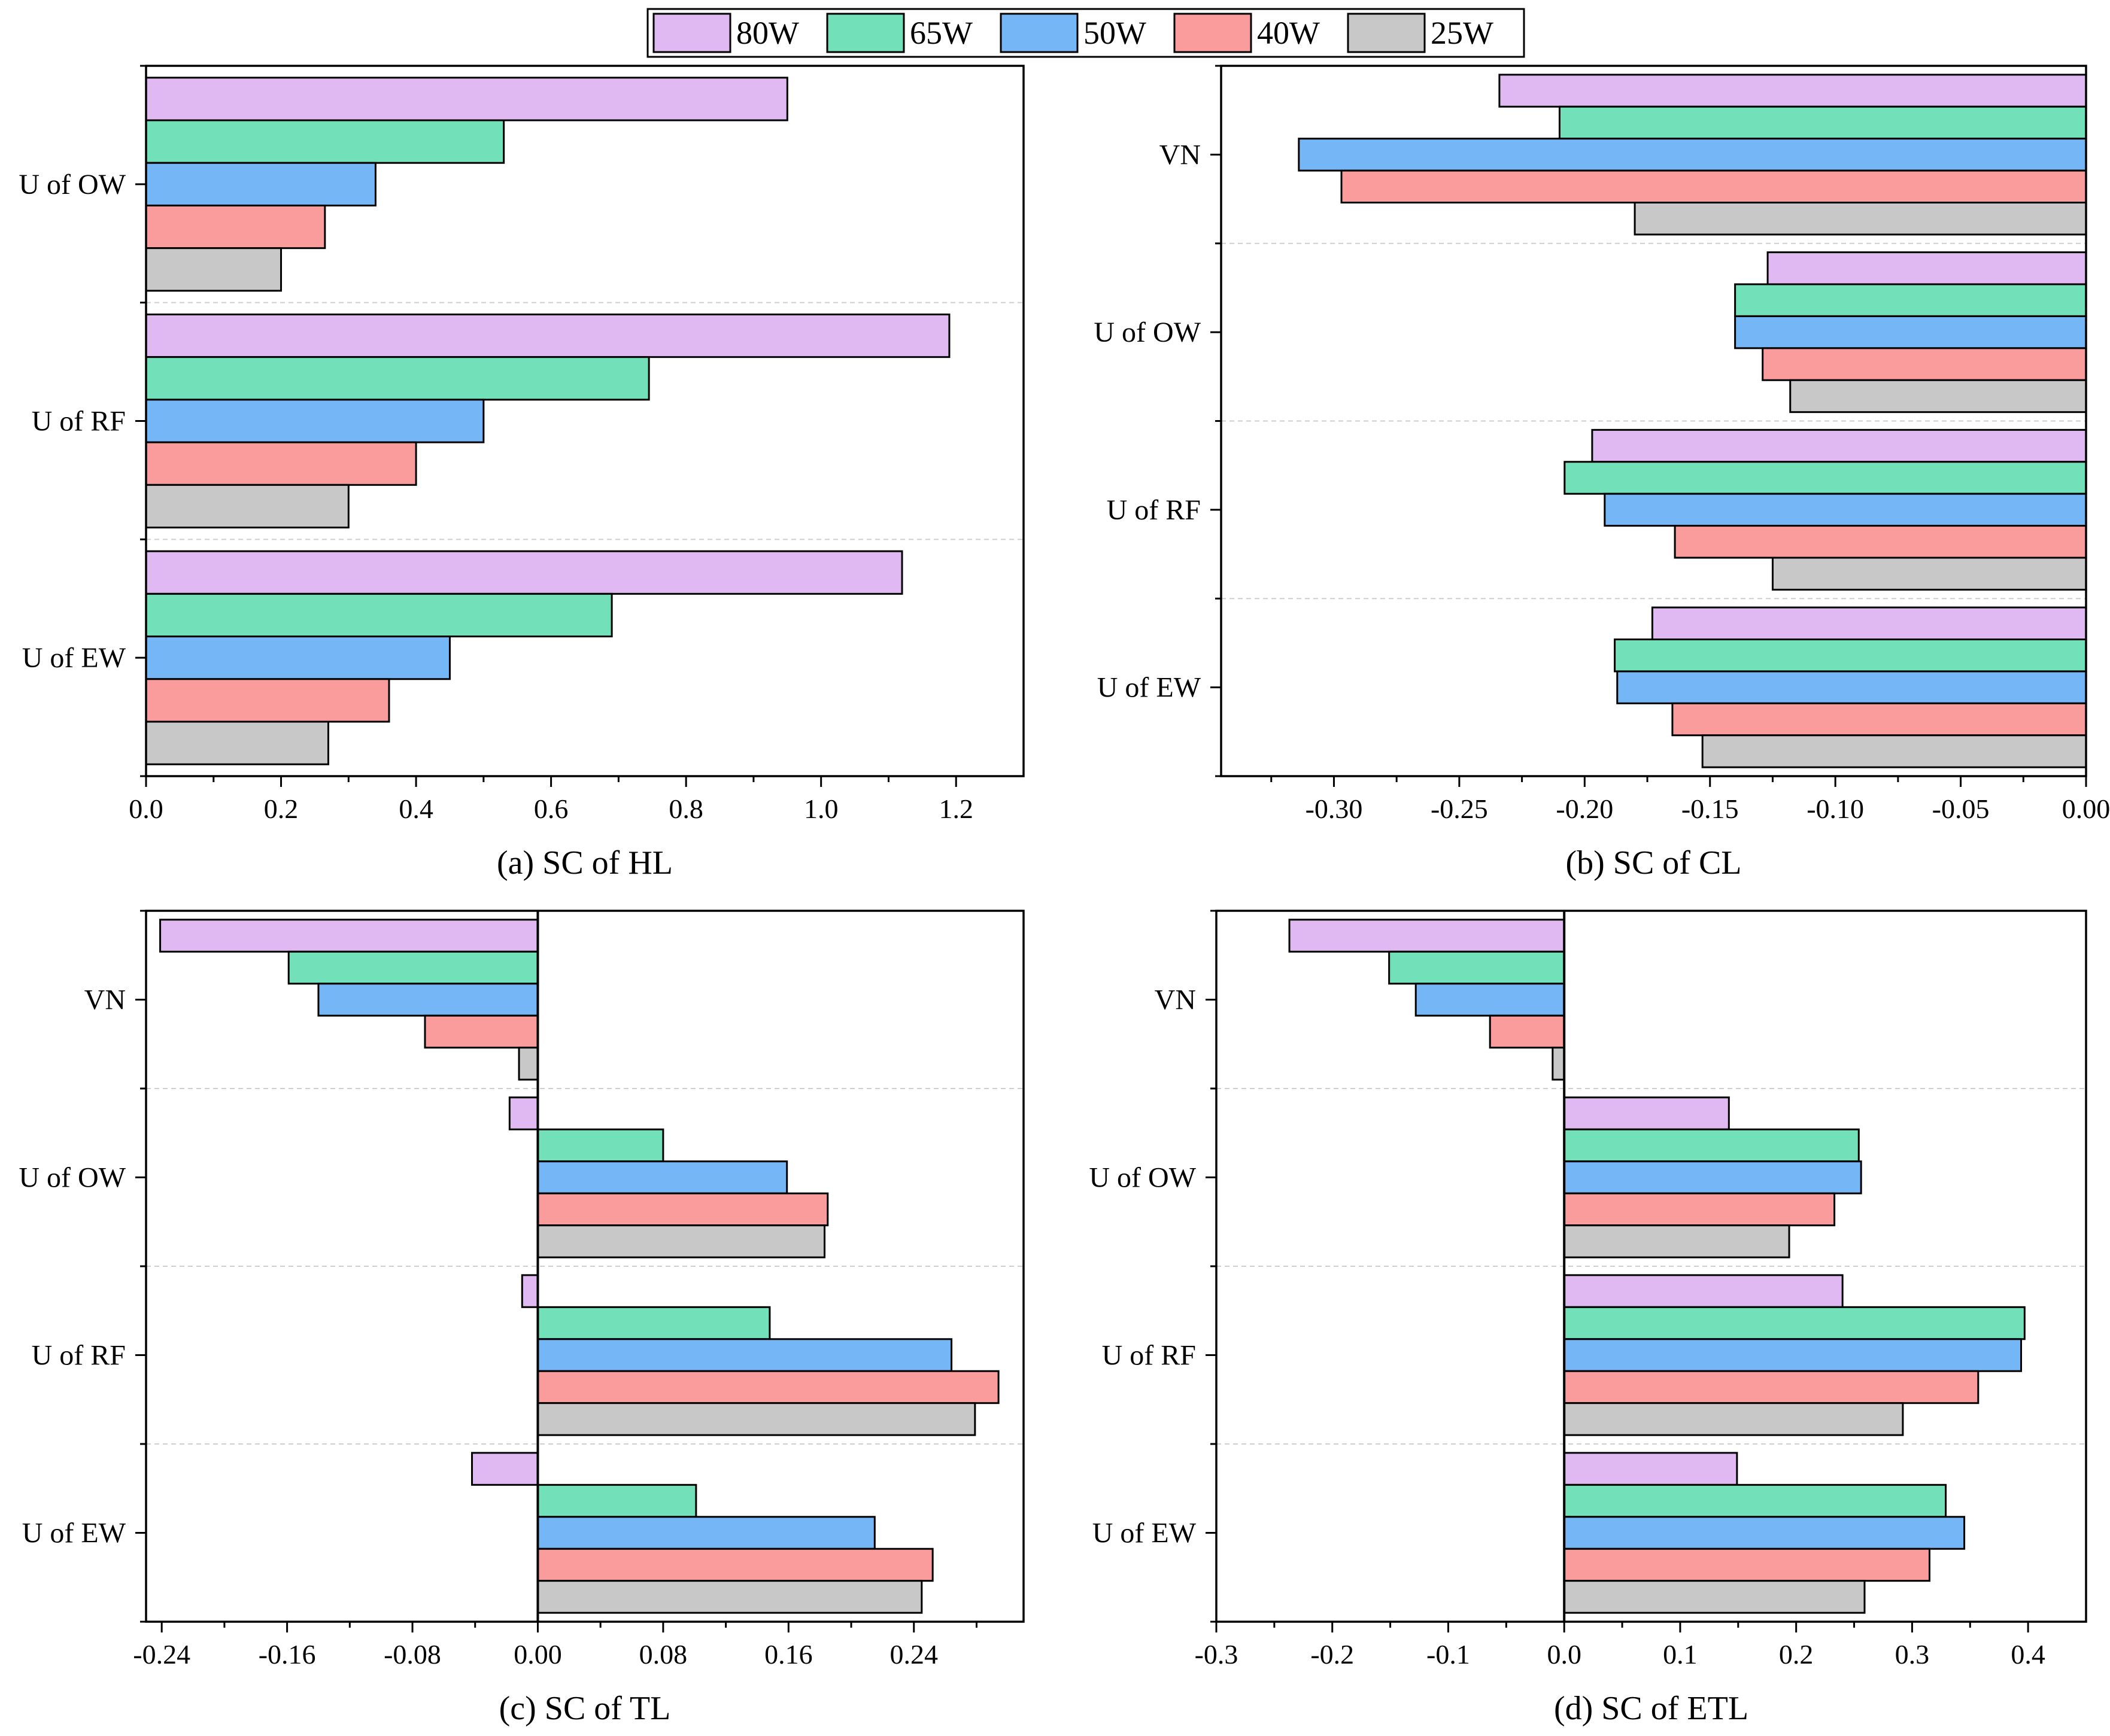 The width and height of the screenshot is (2110, 1736). I want to click on x-tick-label: -0.3, so click(1216, 1654).